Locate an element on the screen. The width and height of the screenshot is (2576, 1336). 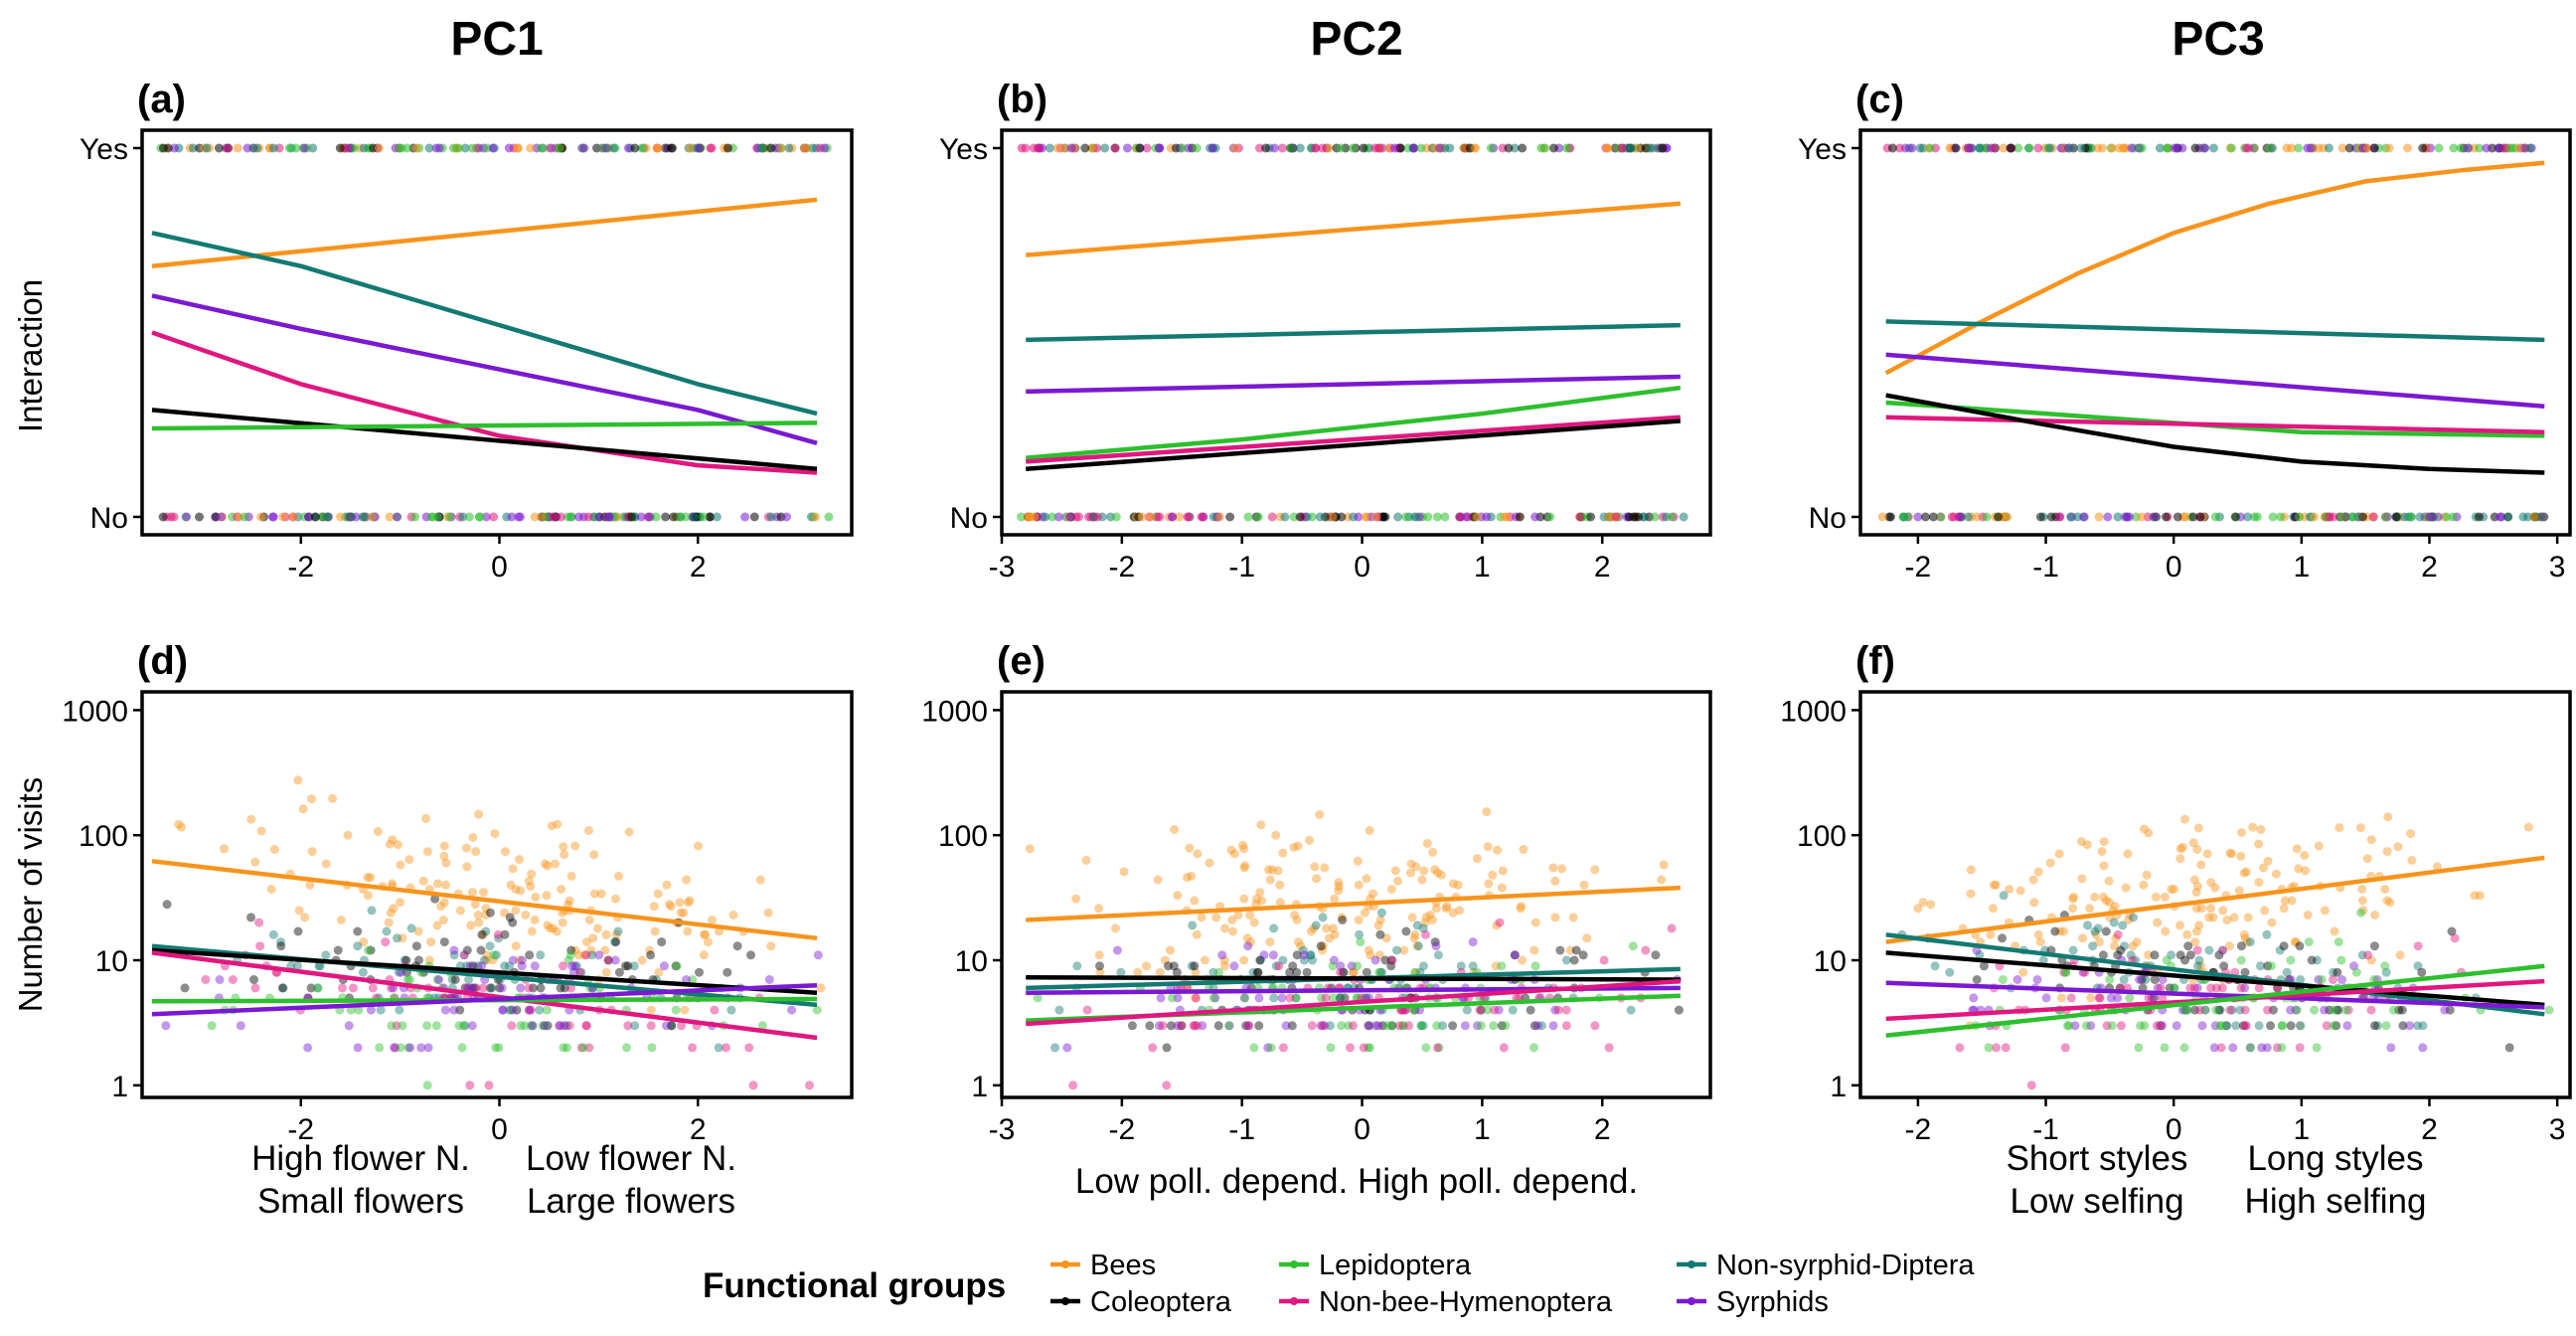
x-tick-label: -1 is located at coordinates (1241, 567).